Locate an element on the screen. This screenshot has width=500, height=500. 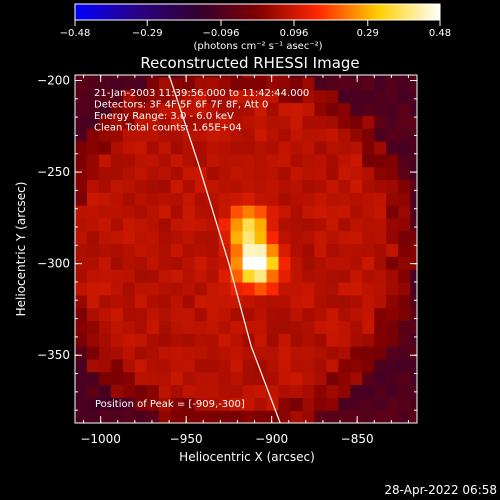
x-tick-label: −1000 is located at coordinates (100, 439).